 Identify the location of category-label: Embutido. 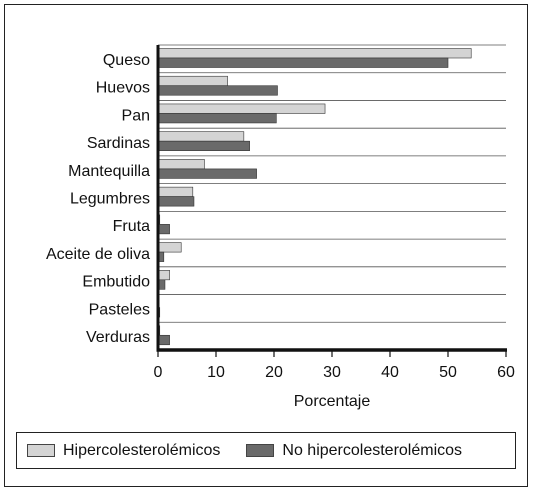
(116, 282).